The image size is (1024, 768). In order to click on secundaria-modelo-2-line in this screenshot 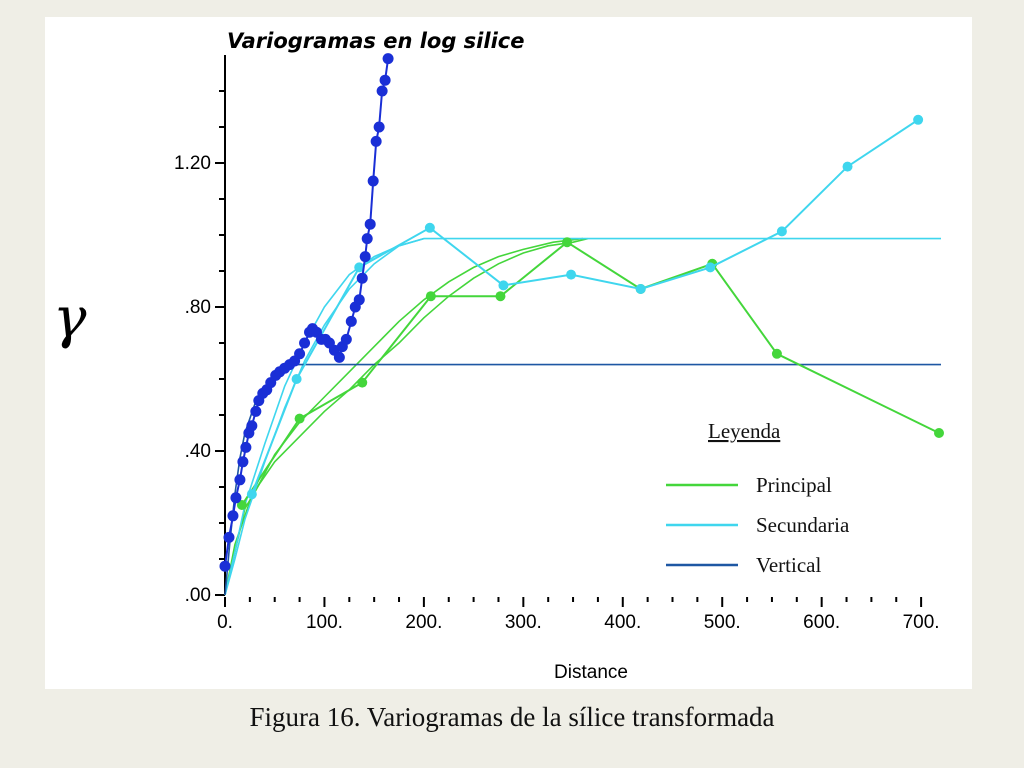, I will do `click(324, 416)`.